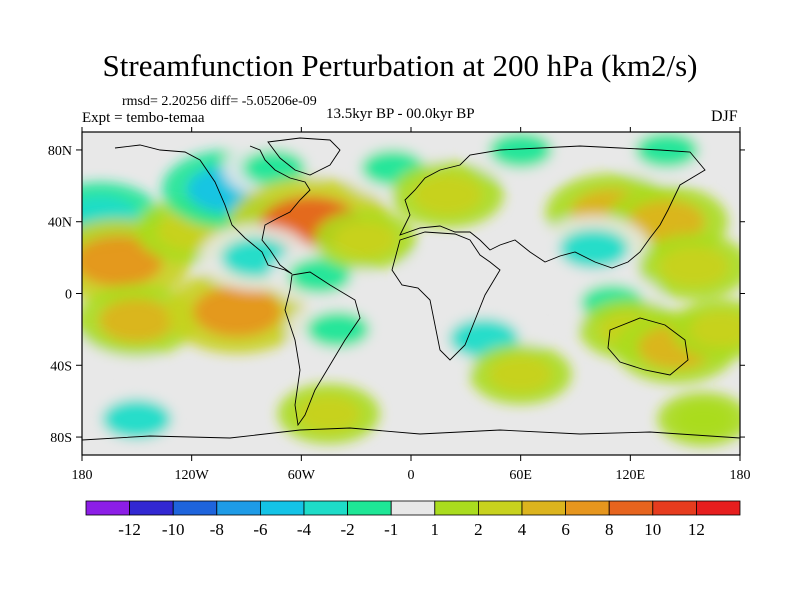 The height and width of the screenshot is (600, 800). Describe the element at coordinates (60, 151) in the screenshot. I see `y-tick-label: 80N` at that location.